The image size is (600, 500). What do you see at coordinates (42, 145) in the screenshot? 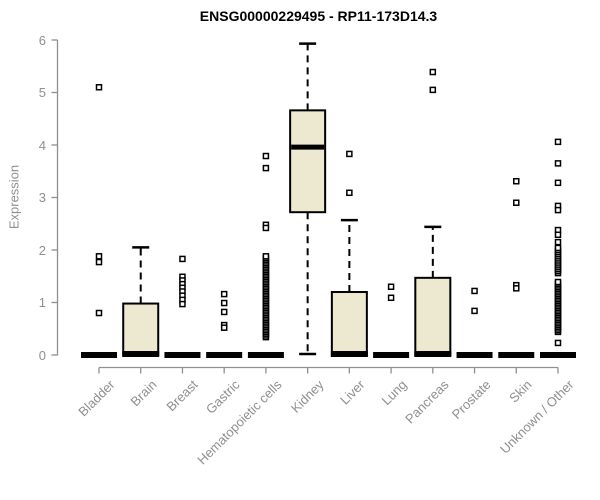
I see `y-tick-label: 4` at bounding box center [42, 145].